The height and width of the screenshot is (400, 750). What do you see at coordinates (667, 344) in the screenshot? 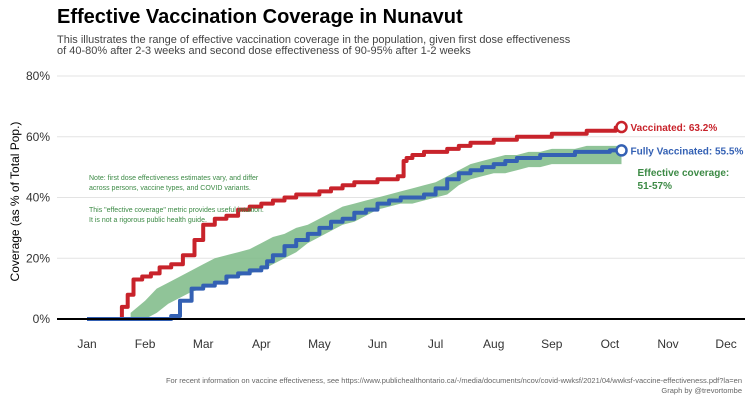
I see `x-tick-label: Nov` at bounding box center [667, 344].